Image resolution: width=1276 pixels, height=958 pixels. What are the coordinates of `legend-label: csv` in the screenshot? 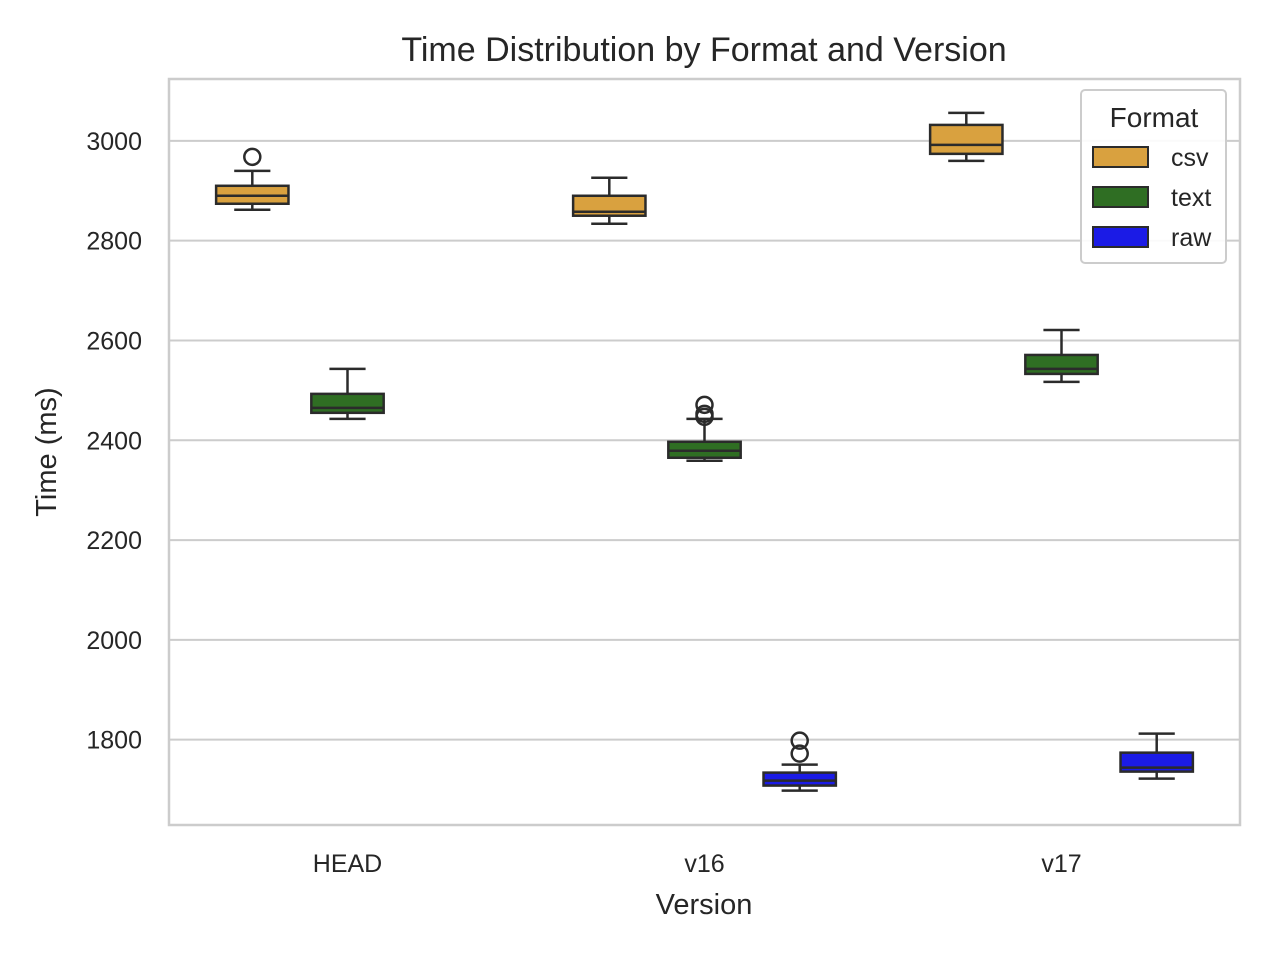 It's located at (1190, 158).